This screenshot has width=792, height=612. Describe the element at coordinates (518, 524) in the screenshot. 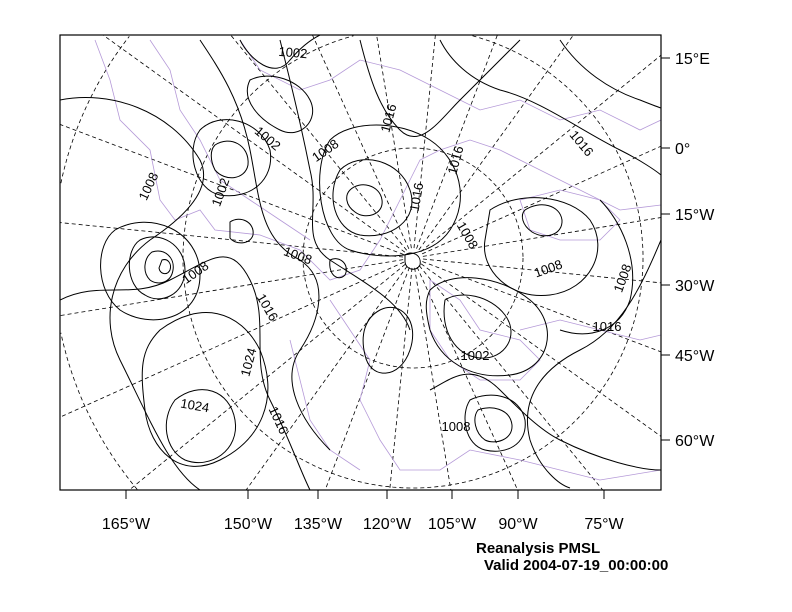

I see `lon-label: 90°W` at that location.